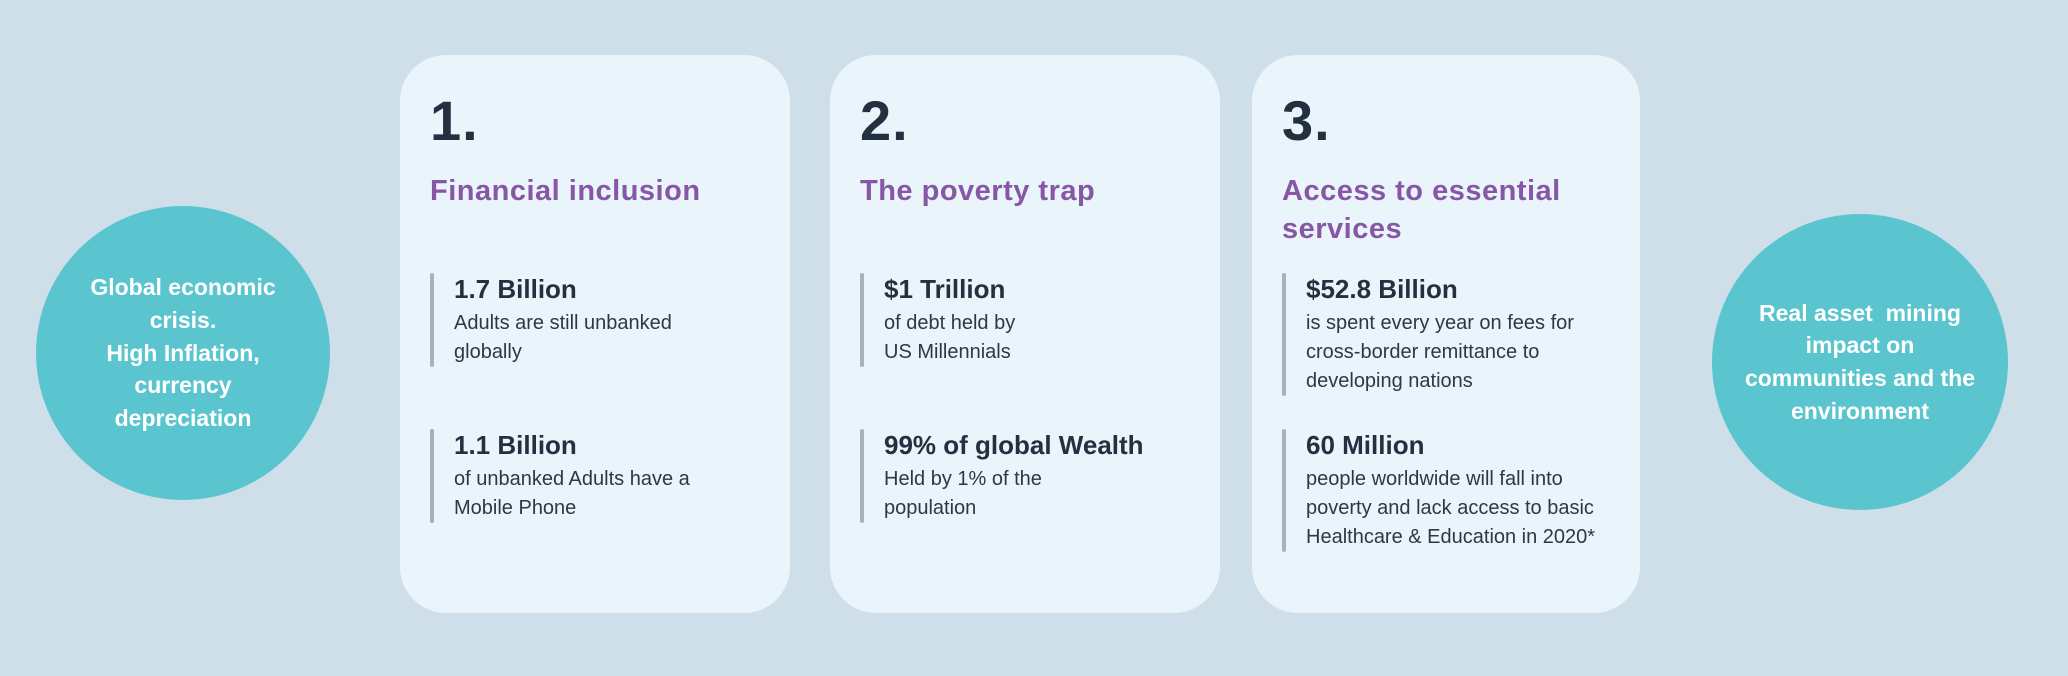  What do you see at coordinates (563, 337) in the screenshot?
I see `stat-description: Adults are still unbanked globally` at bounding box center [563, 337].